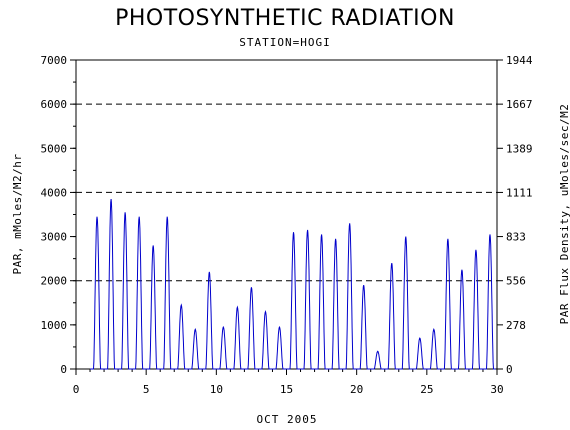 Image resolution: width=570 pixels, height=430 pixels. I want to click on chart-subtitle: STATION=HOGI, so click(285, 42).